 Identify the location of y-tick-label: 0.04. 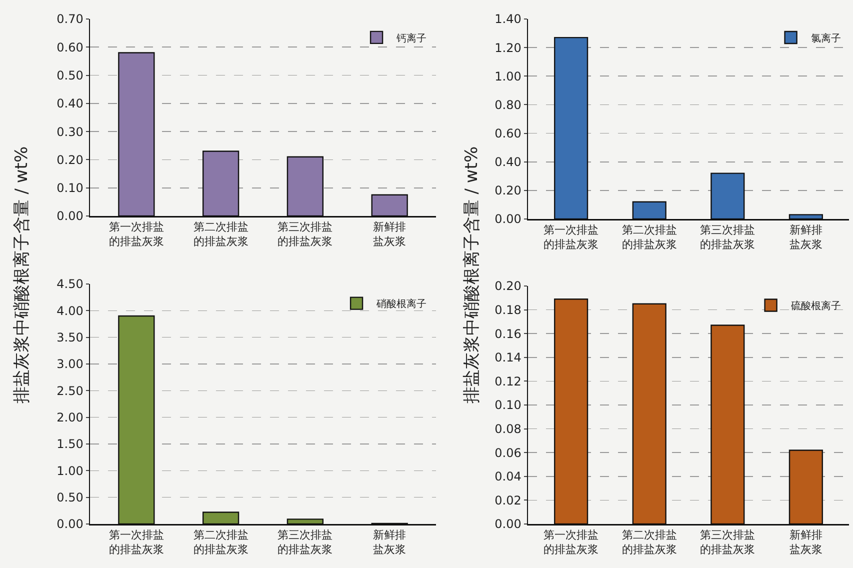
(508, 477).